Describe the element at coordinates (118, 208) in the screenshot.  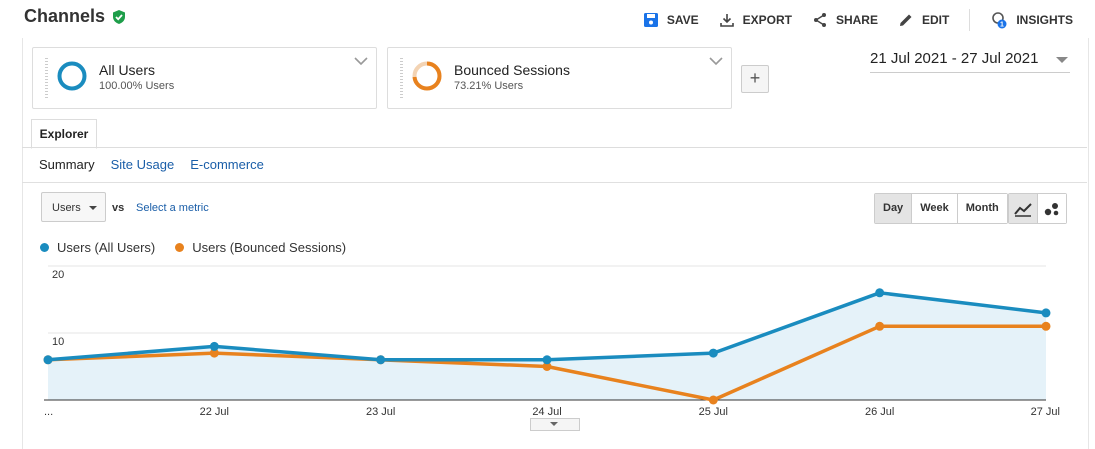
I see `vs-label: vs` at that location.